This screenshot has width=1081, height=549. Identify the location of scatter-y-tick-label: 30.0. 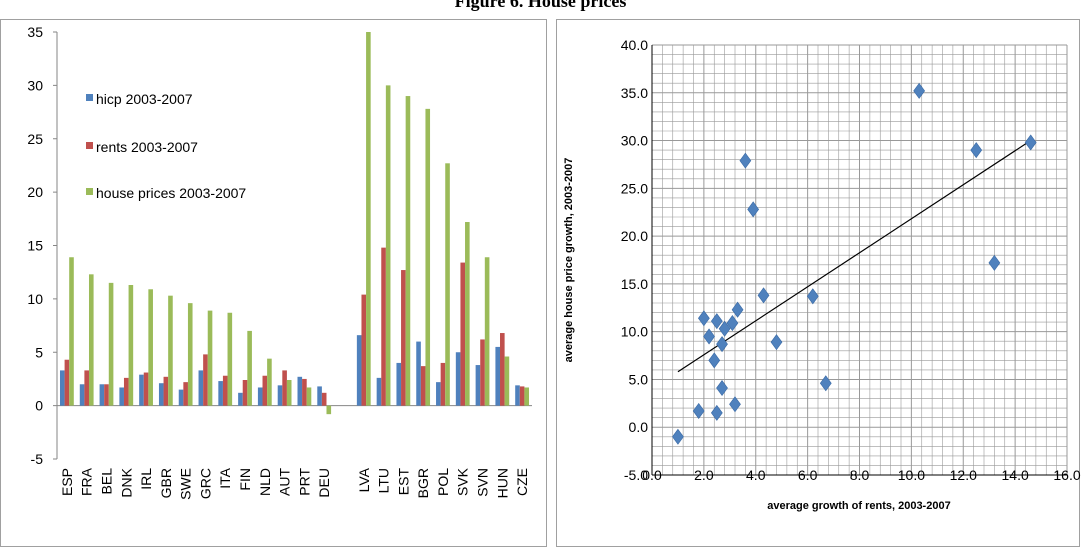
(634, 141).